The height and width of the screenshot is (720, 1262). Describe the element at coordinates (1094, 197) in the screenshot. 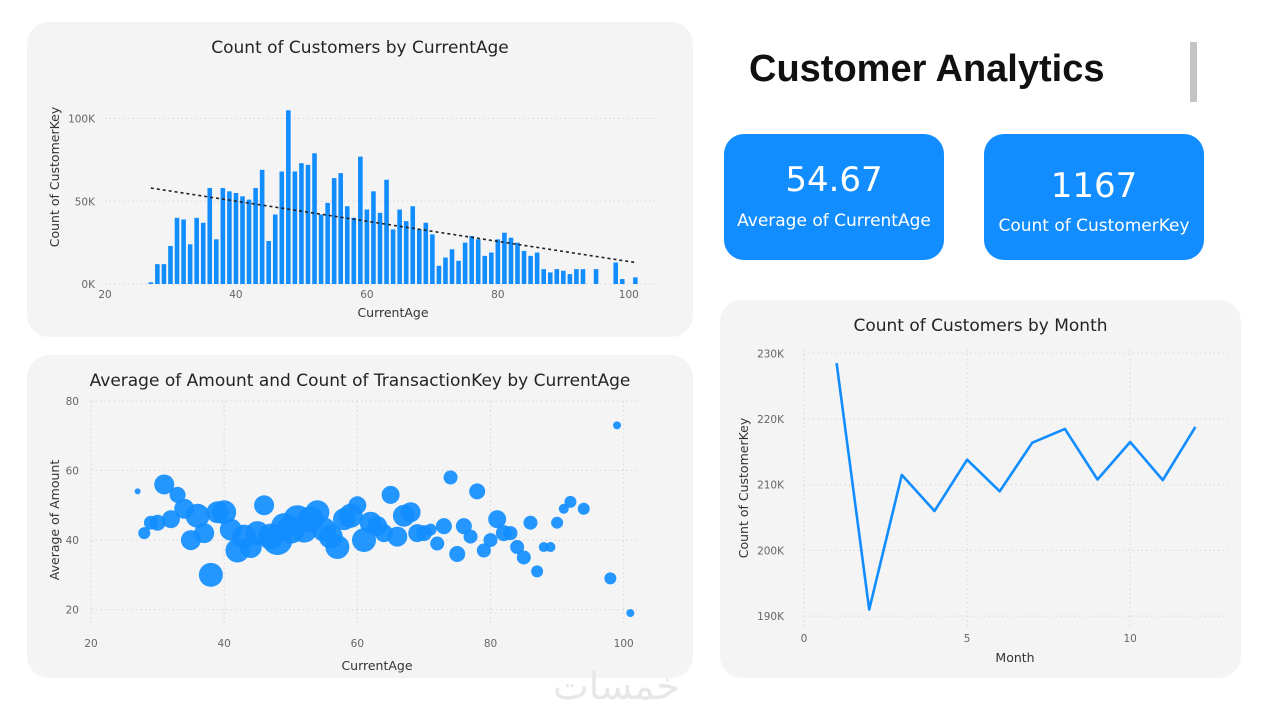

I see `kpi-card-customer-count: 1167 Count of CustomerKey` at that location.